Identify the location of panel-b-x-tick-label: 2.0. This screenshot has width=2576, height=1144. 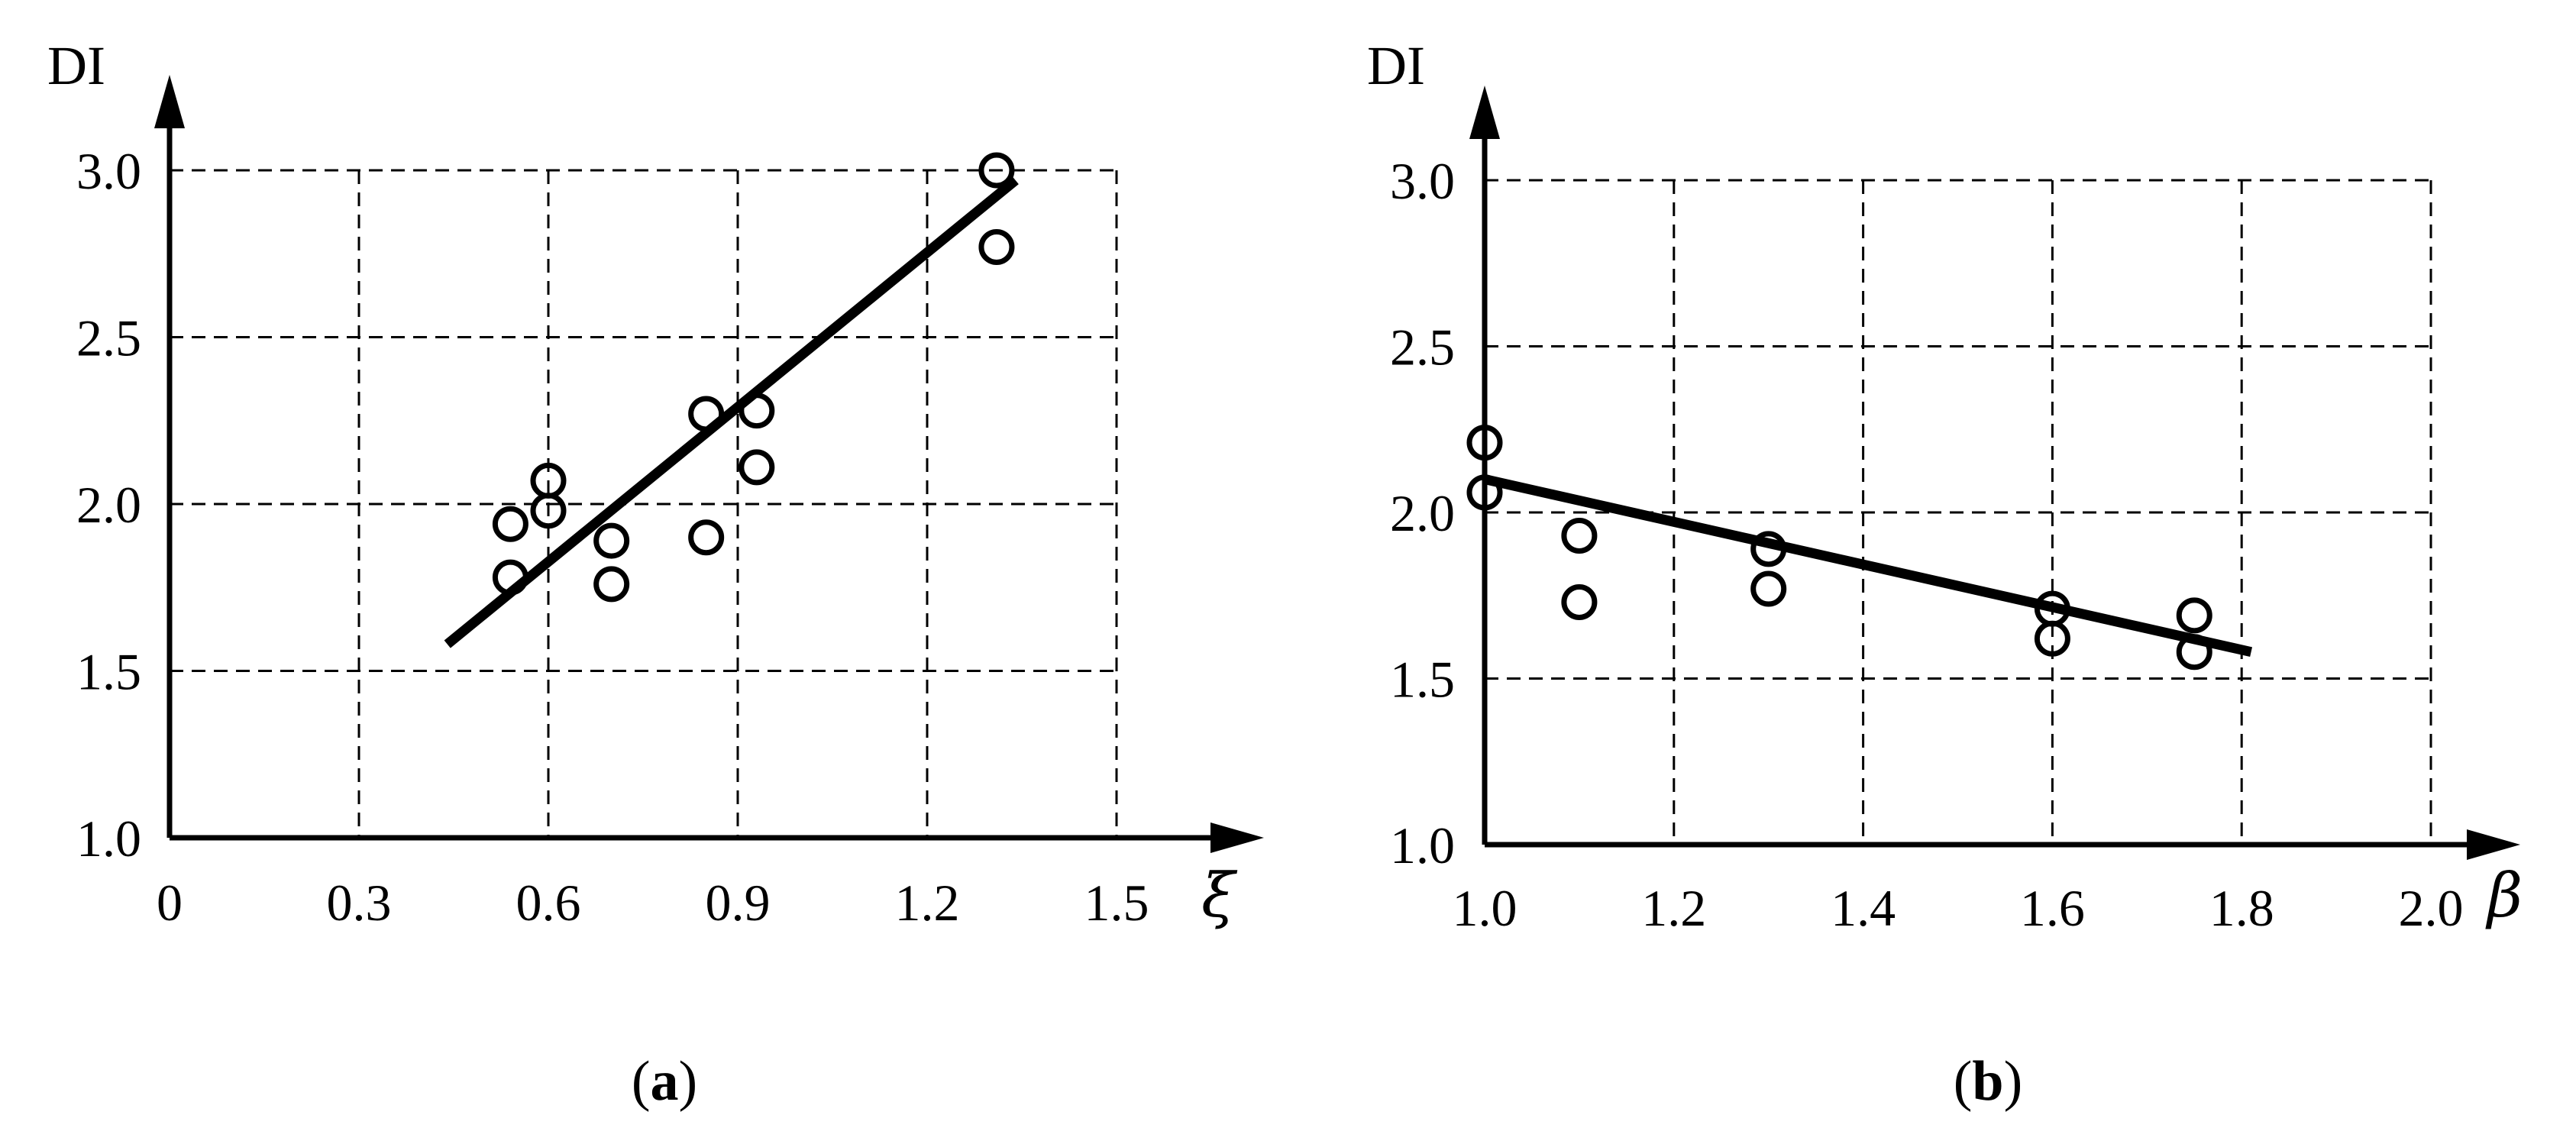
(2431, 908).